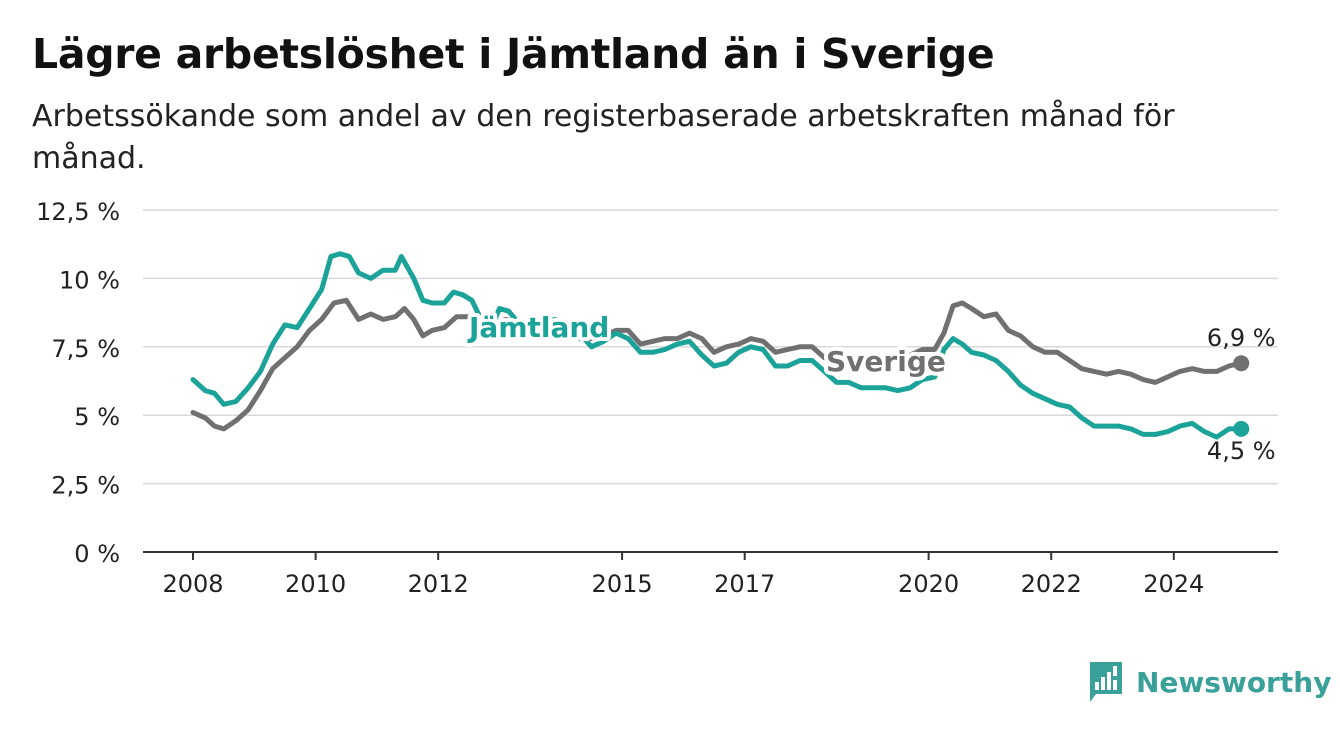 The width and height of the screenshot is (1340, 734). I want to click on end-label-sverige: 6,9 %, so click(1241, 338).